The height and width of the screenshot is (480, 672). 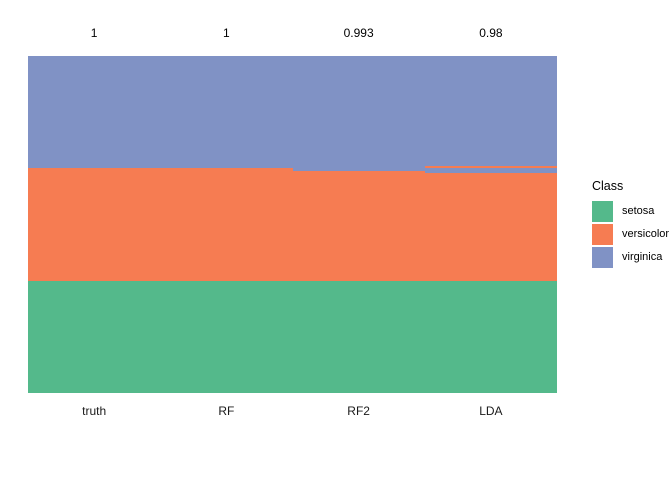 What do you see at coordinates (608, 186) in the screenshot?
I see `legend-title: Class` at bounding box center [608, 186].